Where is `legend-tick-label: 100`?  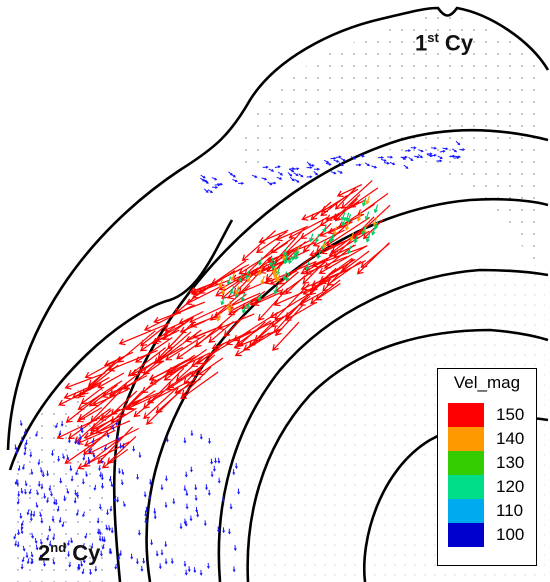 legend-tick-label: 100 is located at coordinates (510, 534).